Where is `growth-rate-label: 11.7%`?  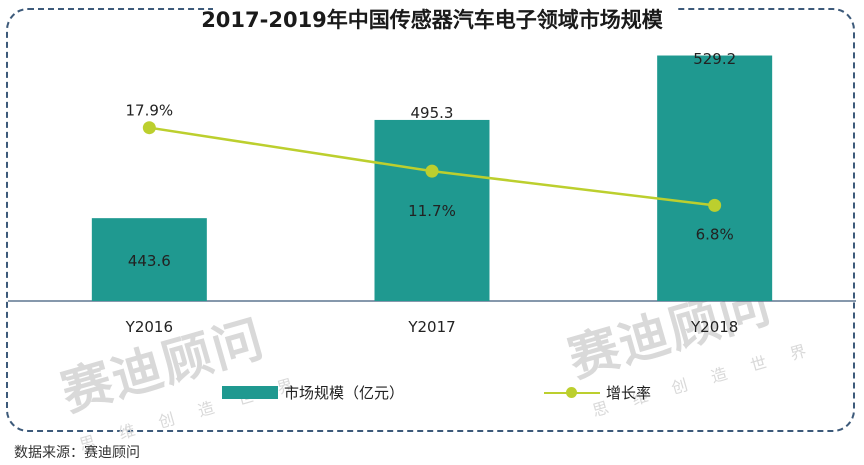
growth-rate-label: 11.7% is located at coordinates (432, 211).